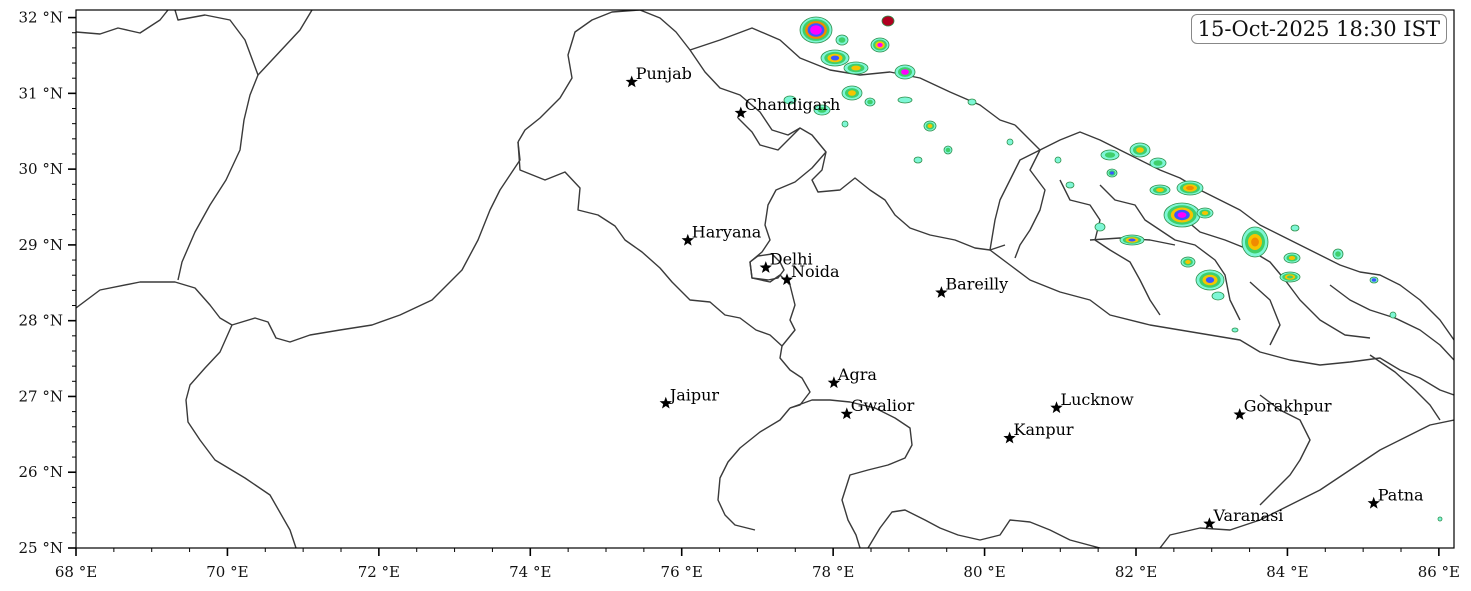 This screenshot has width=1471, height=591. What do you see at coordinates (41, 548) in the screenshot?
I see `y-tick-label: 25 °N` at bounding box center [41, 548].